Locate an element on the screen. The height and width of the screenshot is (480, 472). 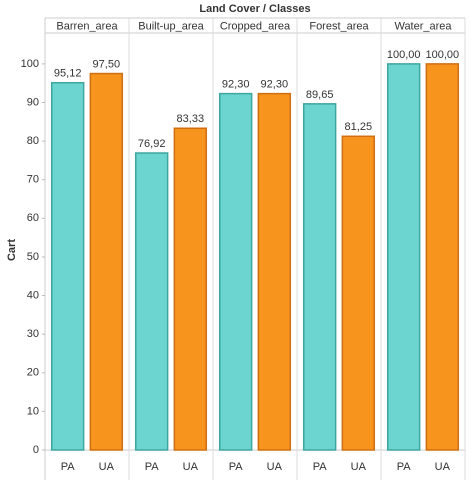
y-tick-label: 70 is located at coordinates (33, 180).